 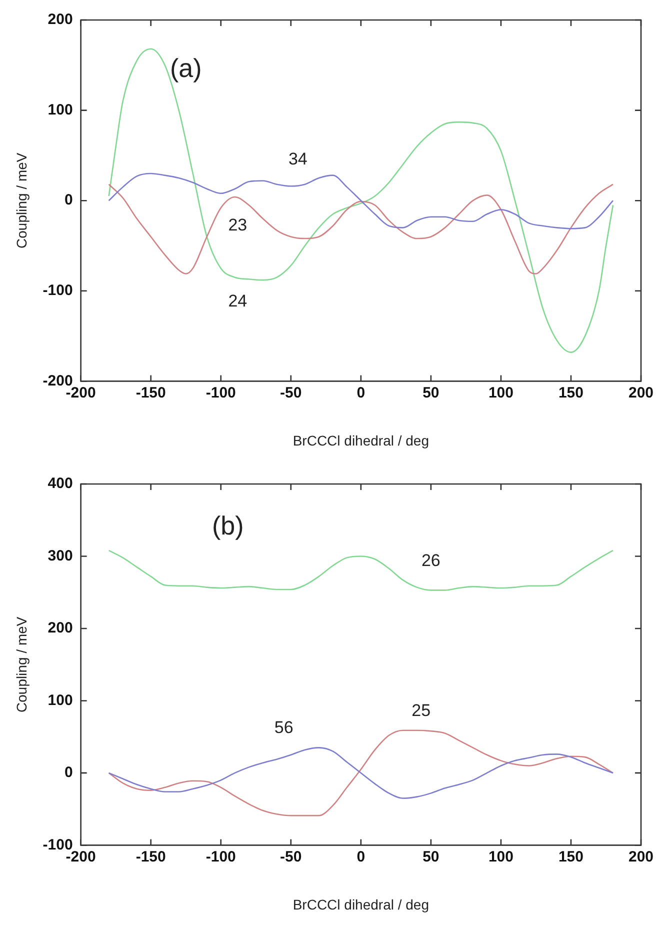 I want to click on series-label: 26, so click(x=430, y=560).